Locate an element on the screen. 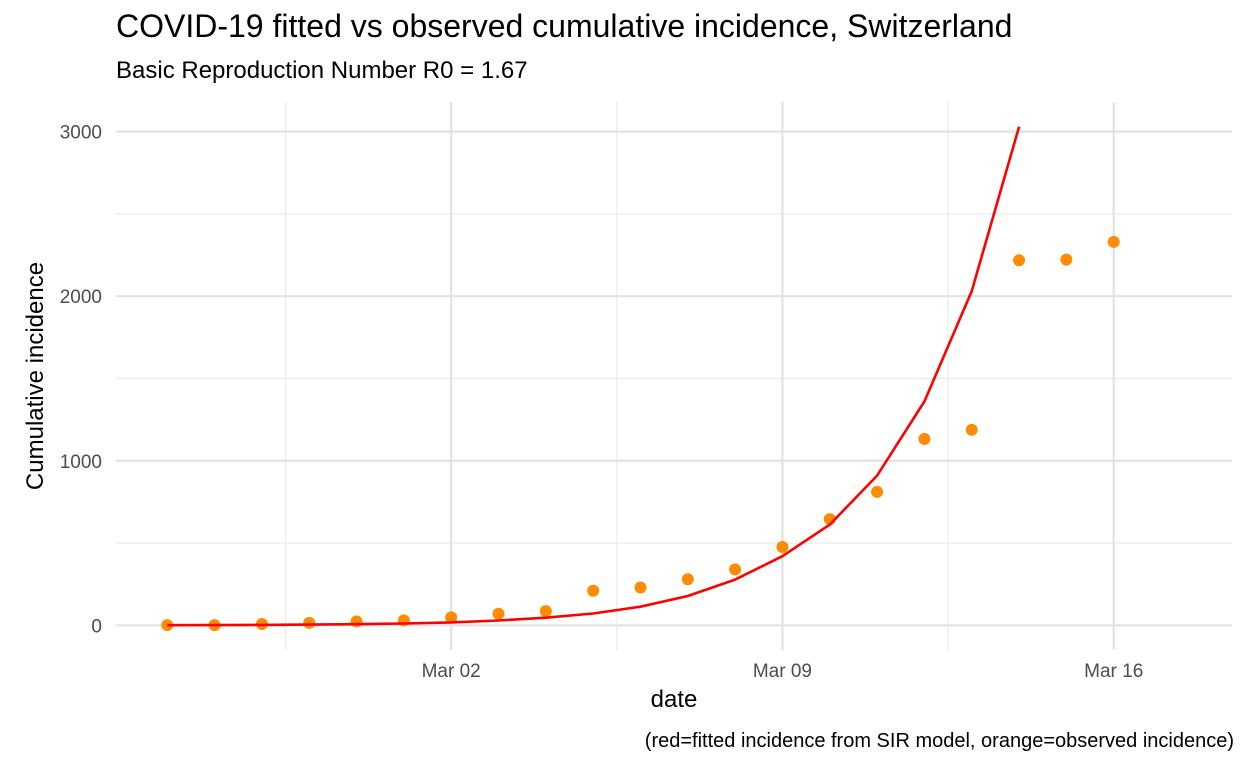  y-tick-label: 1000 is located at coordinates (81, 462).